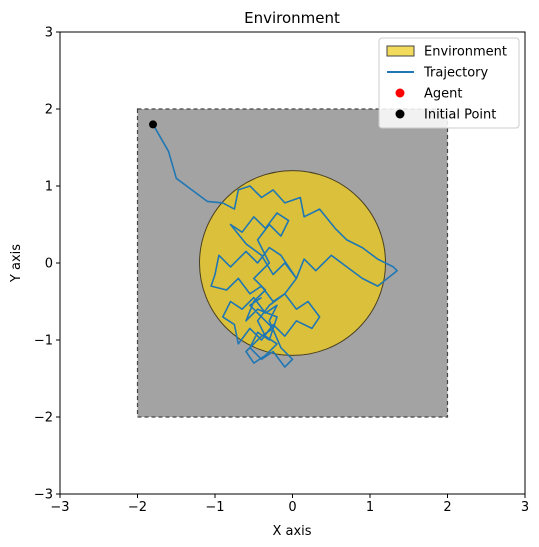 This screenshot has width=539, height=547. I want to click on x-tick-label: 0, so click(292, 507).